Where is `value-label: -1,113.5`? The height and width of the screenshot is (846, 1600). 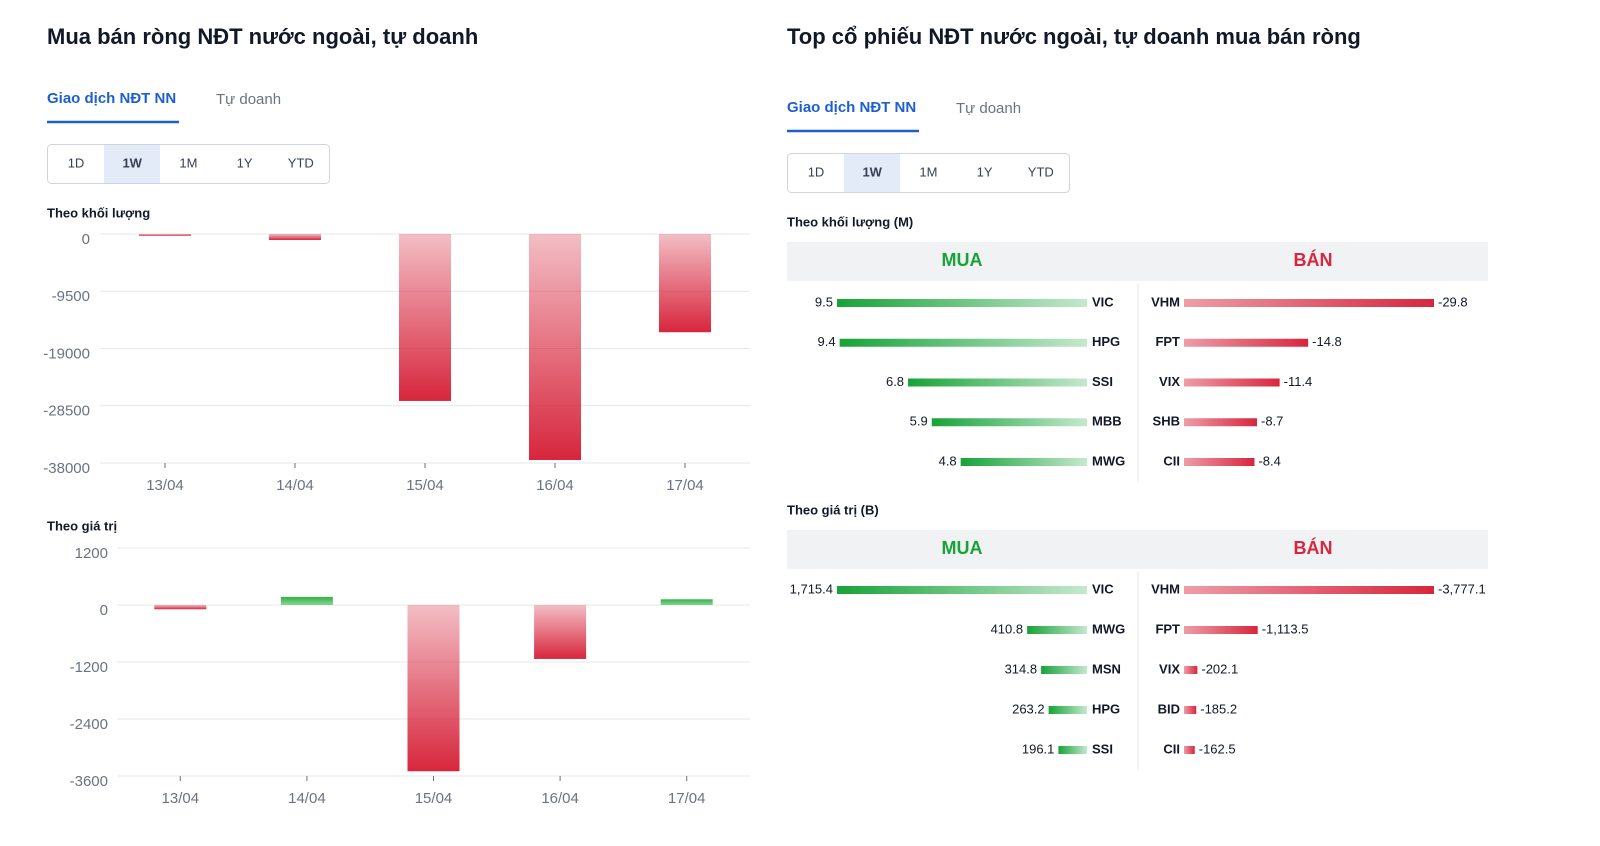 value-label: -1,113.5 is located at coordinates (1285, 628).